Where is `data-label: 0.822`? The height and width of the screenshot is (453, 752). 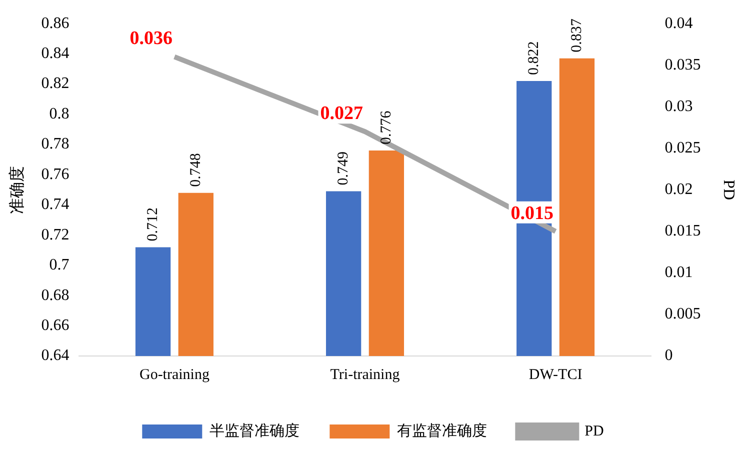
data-label: 0.822 is located at coordinates (534, 58).